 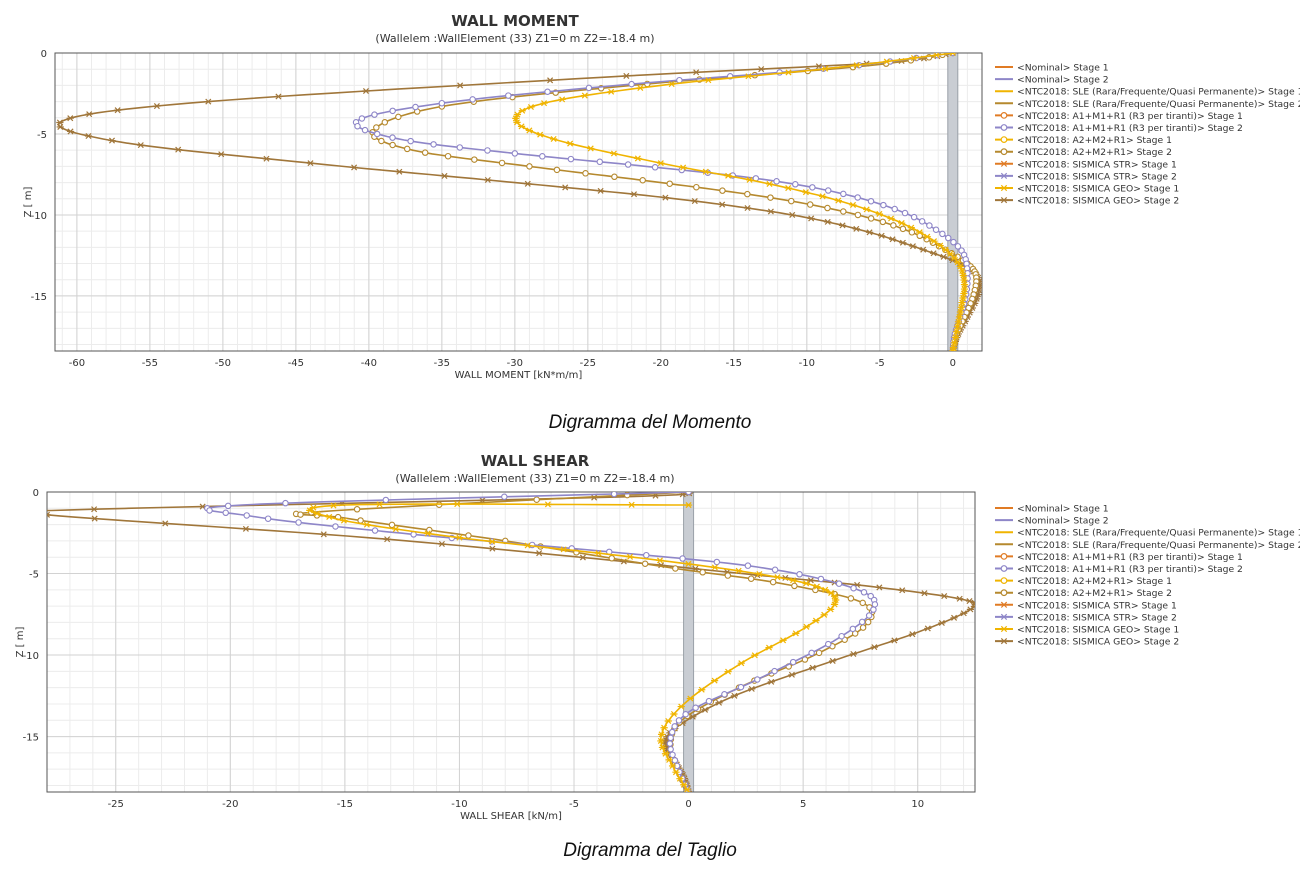 I want to click on x-tick-label: -55, so click(x=150, y=363).